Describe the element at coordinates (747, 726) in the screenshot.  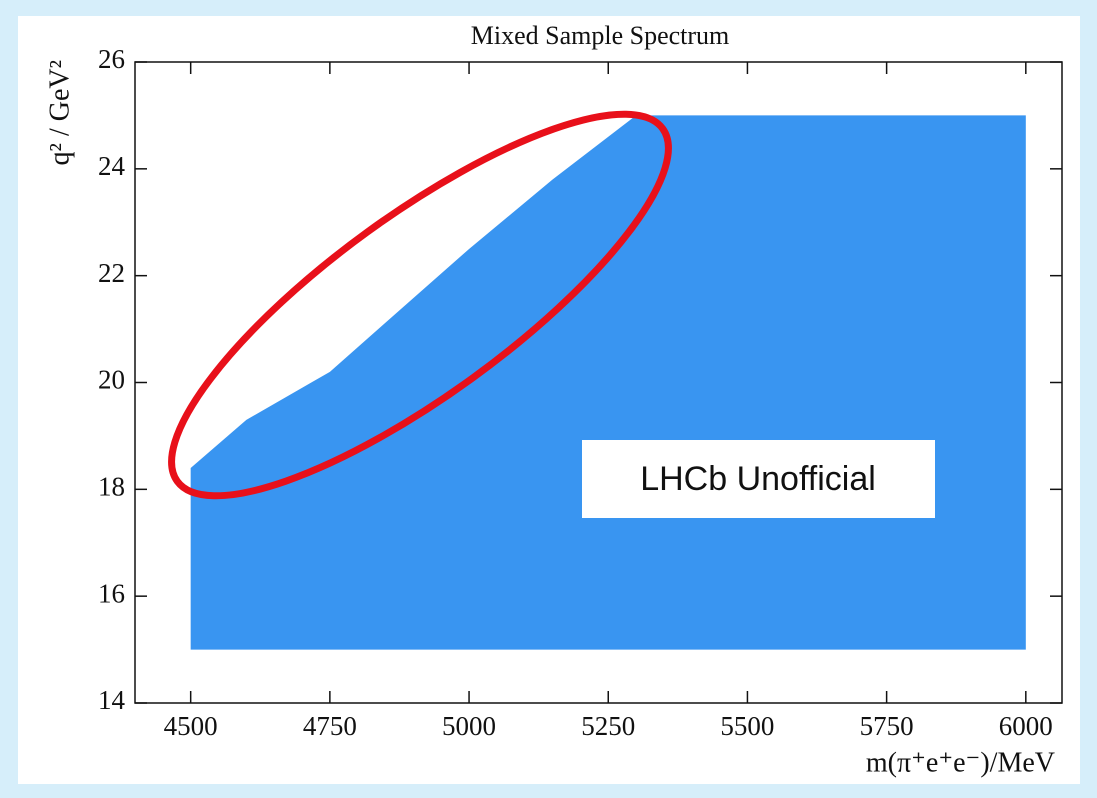
I see `x-tick-label: 5500` at that location.